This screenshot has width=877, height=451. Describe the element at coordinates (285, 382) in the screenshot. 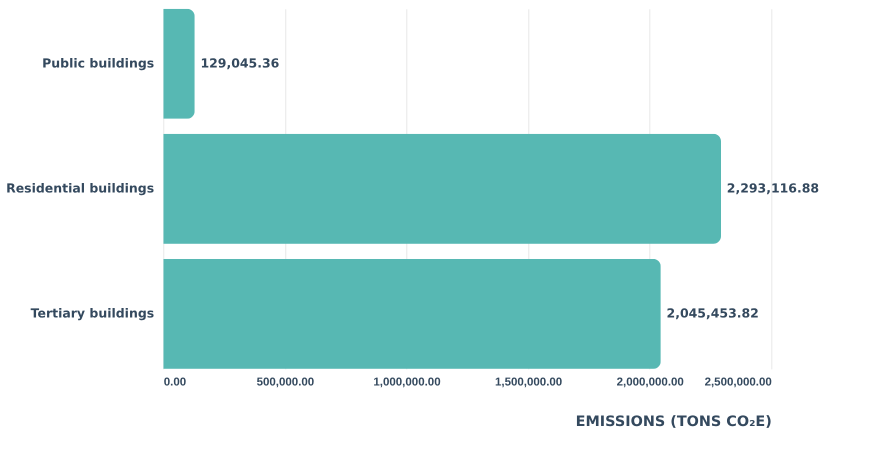

I see `x-tick-label: 500,000.00` at that location.